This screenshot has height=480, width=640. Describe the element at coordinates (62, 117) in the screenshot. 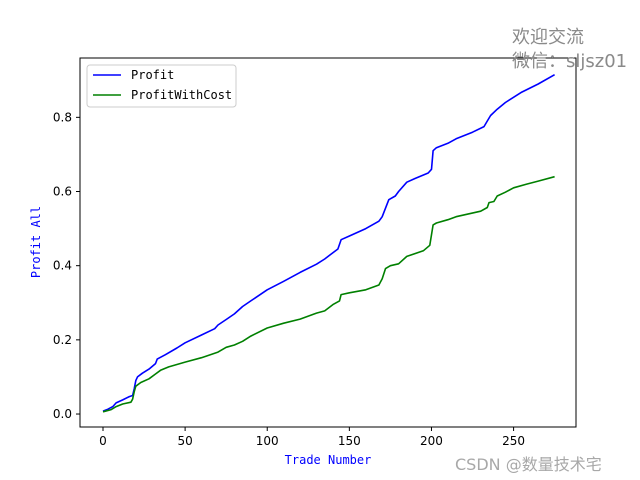

I see `y-tick-label: 0.8` at that location.